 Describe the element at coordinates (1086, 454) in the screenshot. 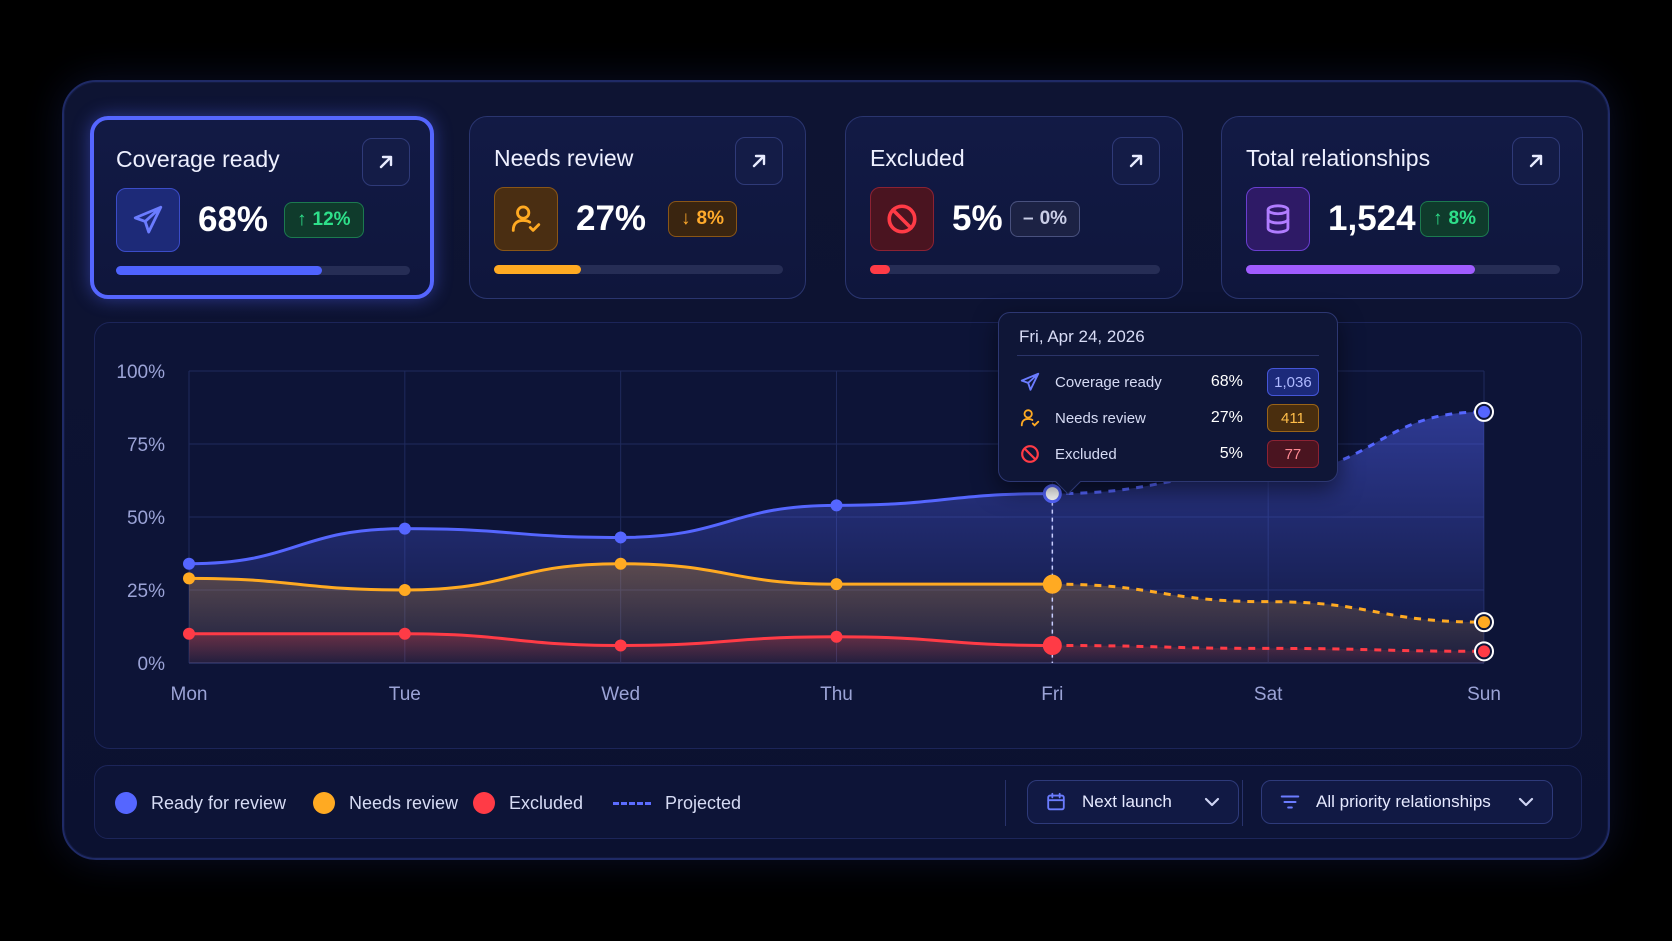

I see `tooltip-label: Excluded` at that location.